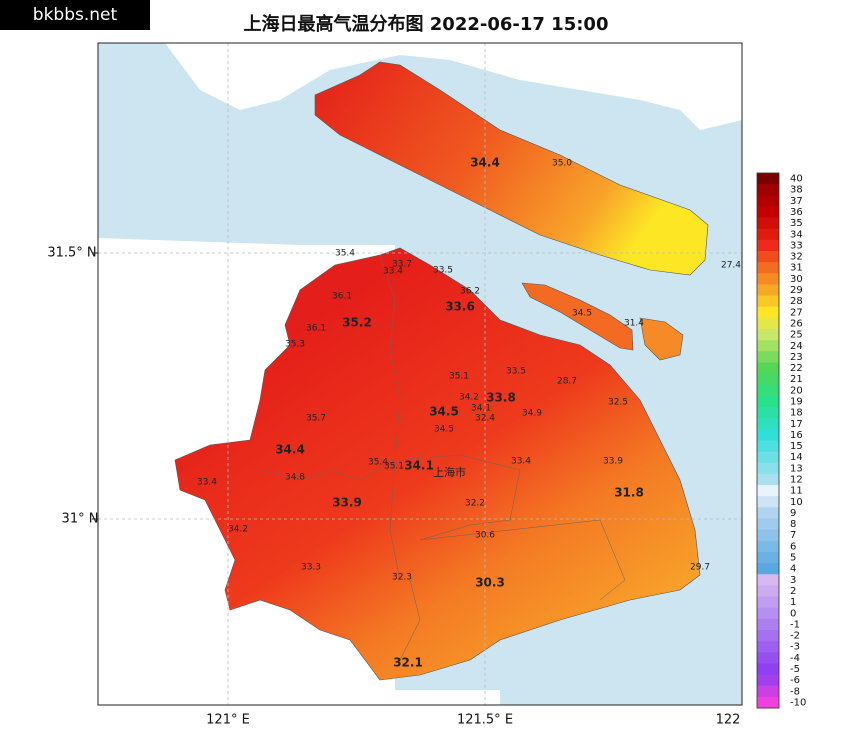  Describe the element at coordinates (796, 190) in the screenshot. I see `colorbar-label: 38` at that location.